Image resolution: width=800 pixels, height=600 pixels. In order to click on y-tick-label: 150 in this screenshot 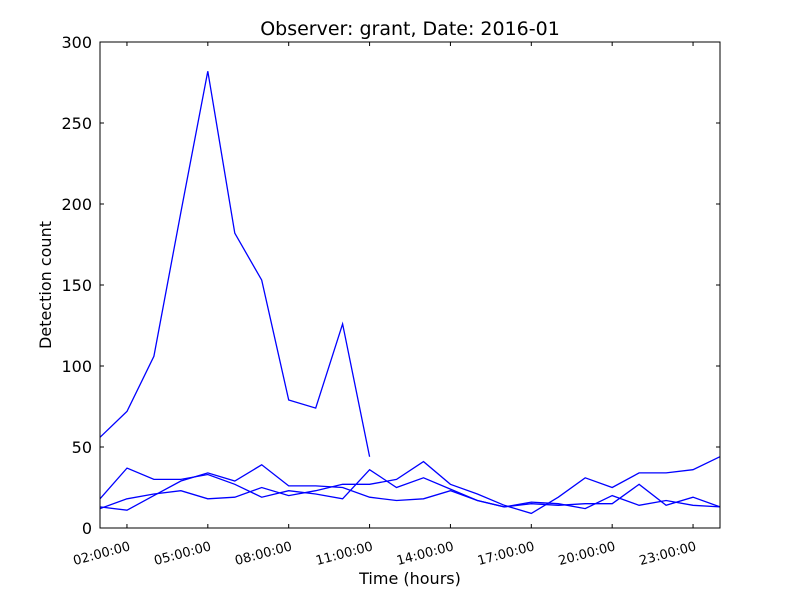, I will do `click(76, 285)`.